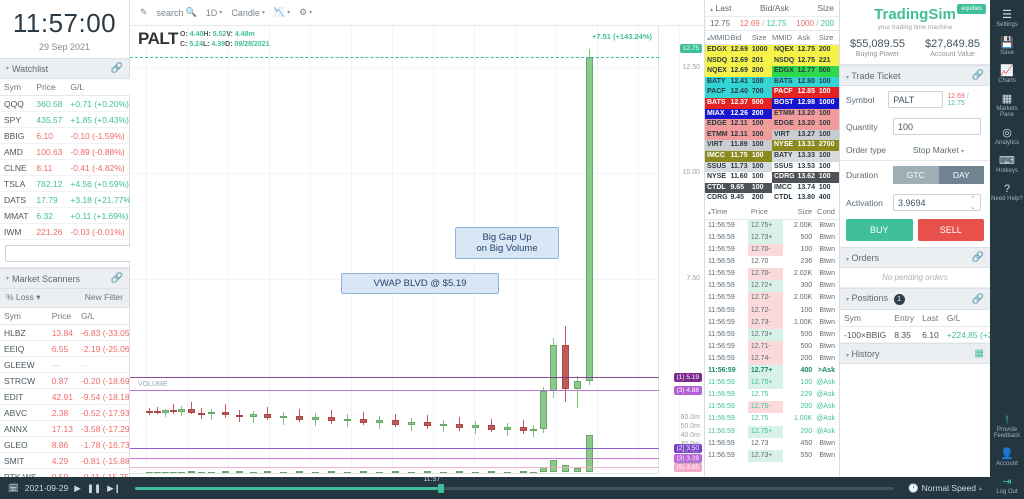  Describe the element at coordinates (738, 124) in the screenshot. I see `level2-row: EDGE 12.11 100` at that location.